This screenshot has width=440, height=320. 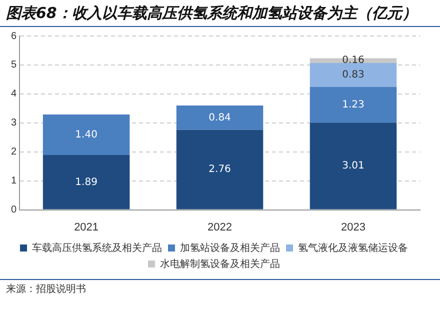 I want to click on y-tick-label: 3, so click(x=14, y=123).